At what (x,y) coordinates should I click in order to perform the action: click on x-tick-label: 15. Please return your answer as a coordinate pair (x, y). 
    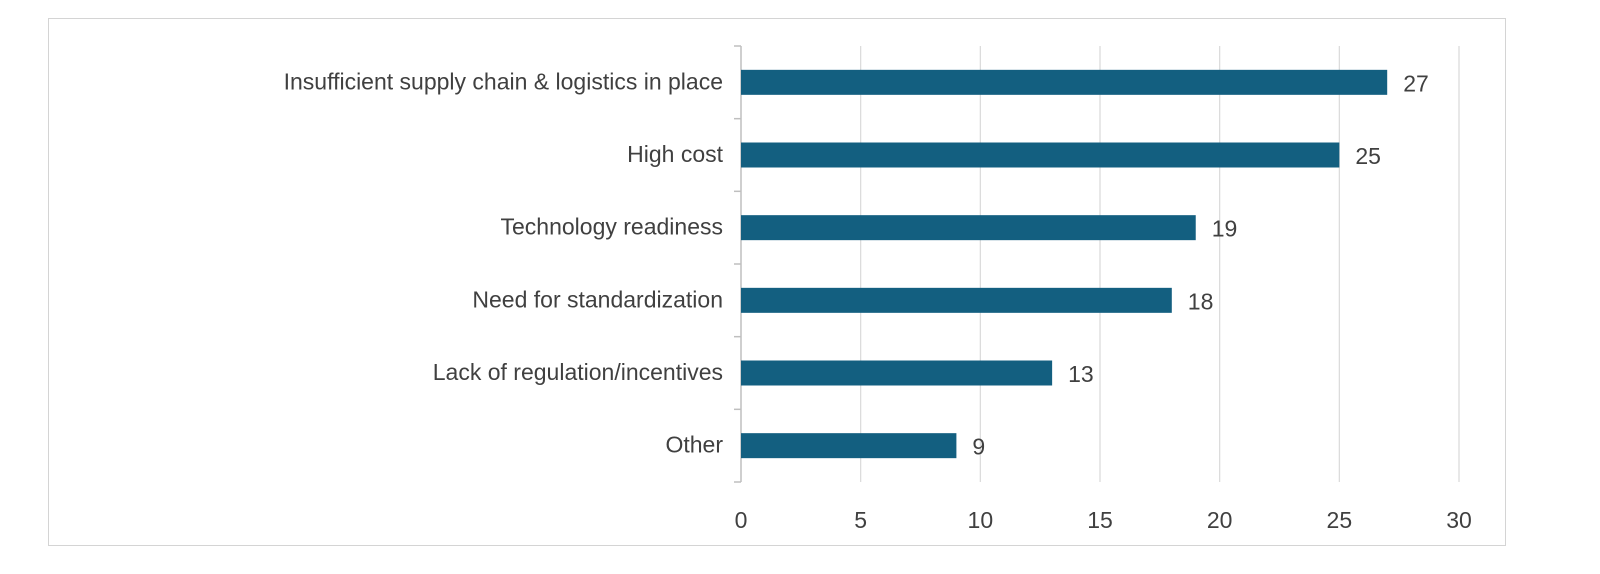
    Looking at the image, I should click on (1100, 520).